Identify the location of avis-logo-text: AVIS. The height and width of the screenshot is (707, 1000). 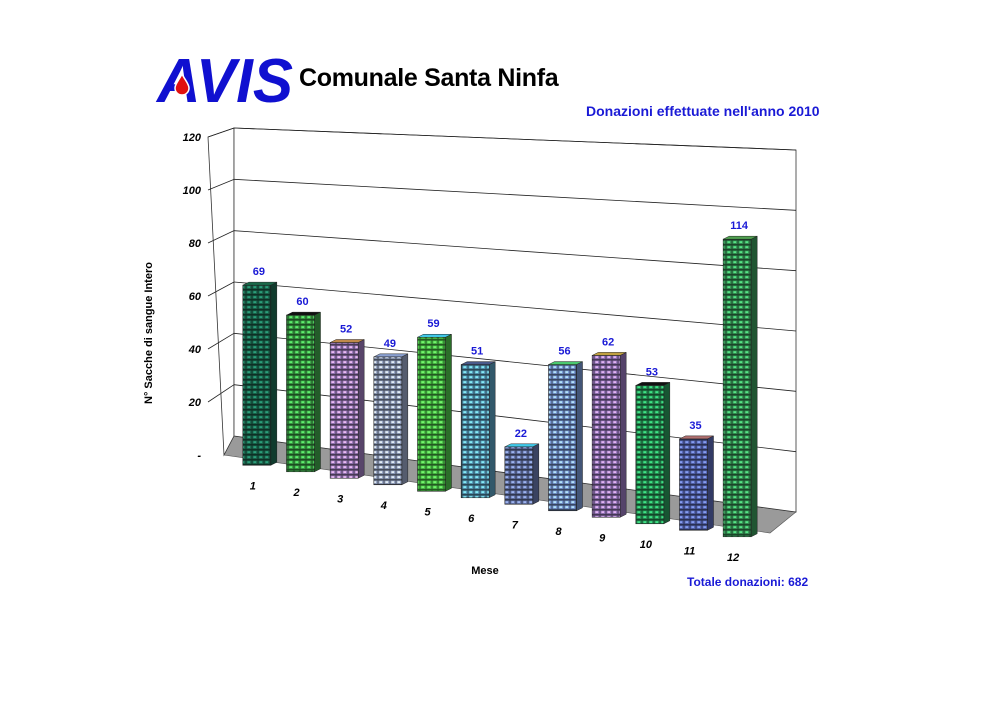
(224, 79).